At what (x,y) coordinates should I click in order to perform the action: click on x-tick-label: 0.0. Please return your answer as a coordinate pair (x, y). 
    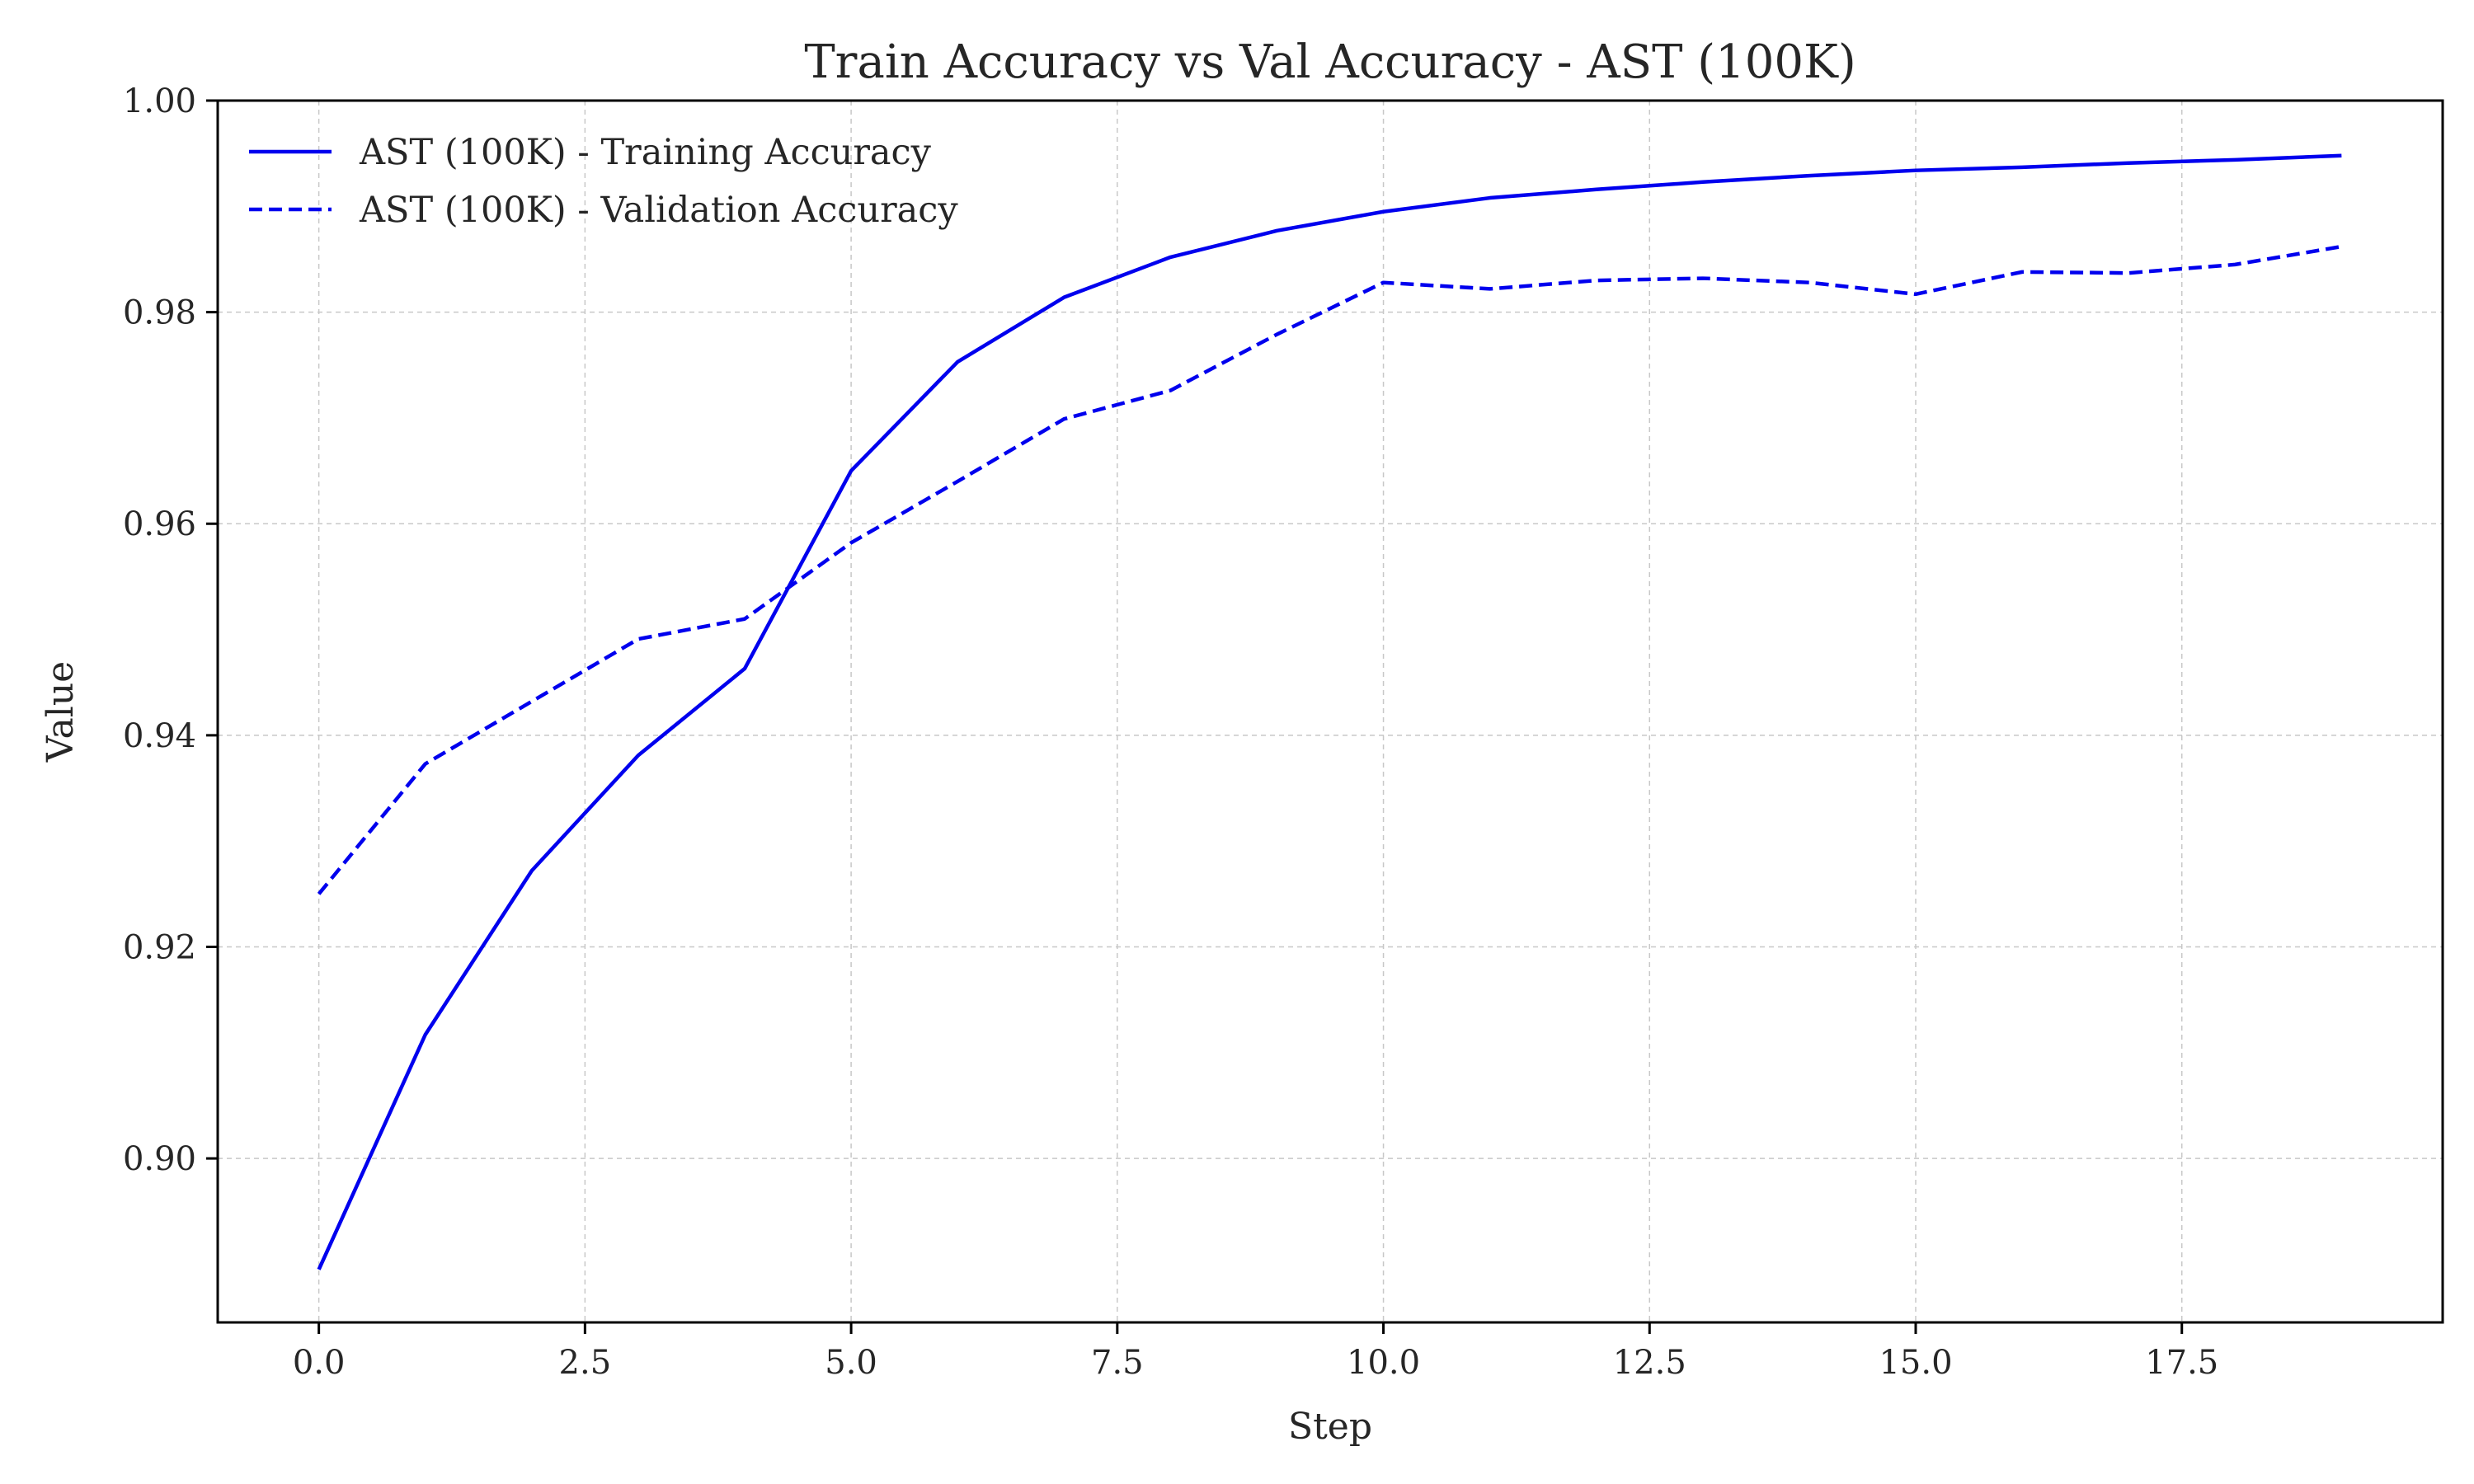
    Looking at the image, I should click on (319, 1363).